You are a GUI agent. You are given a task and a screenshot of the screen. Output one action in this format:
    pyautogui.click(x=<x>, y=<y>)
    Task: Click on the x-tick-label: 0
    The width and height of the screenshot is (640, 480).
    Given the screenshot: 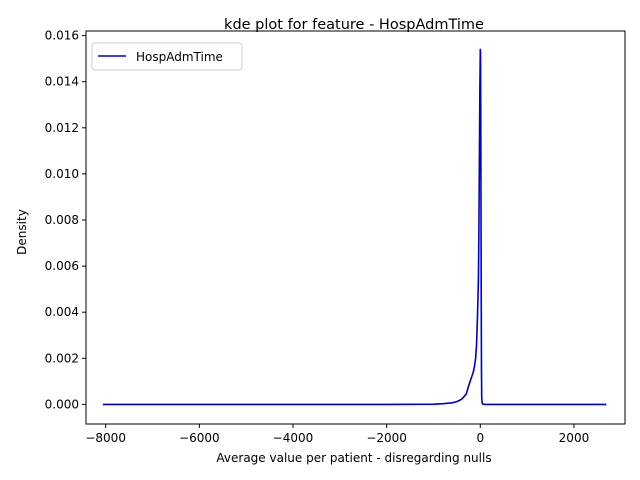 What is the action you would take?
    pyautogui.click(x=480, y=438)
    